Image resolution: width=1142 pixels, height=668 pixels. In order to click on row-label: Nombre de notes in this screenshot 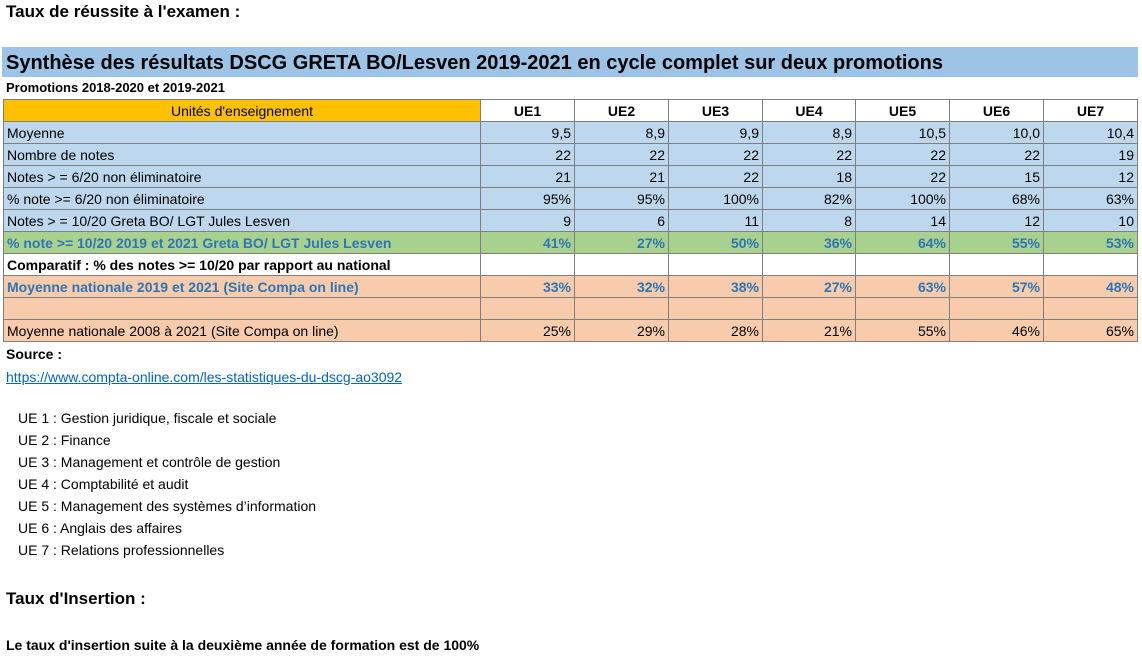, I will do `click(242, 154)`.